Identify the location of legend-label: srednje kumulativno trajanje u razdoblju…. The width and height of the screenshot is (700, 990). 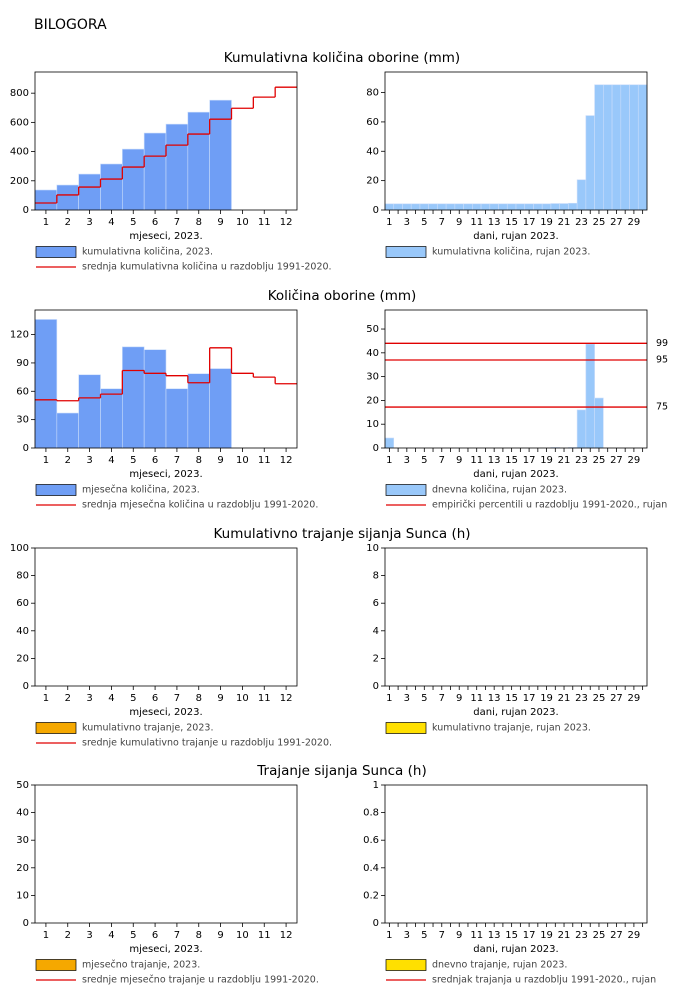
(207, 743).